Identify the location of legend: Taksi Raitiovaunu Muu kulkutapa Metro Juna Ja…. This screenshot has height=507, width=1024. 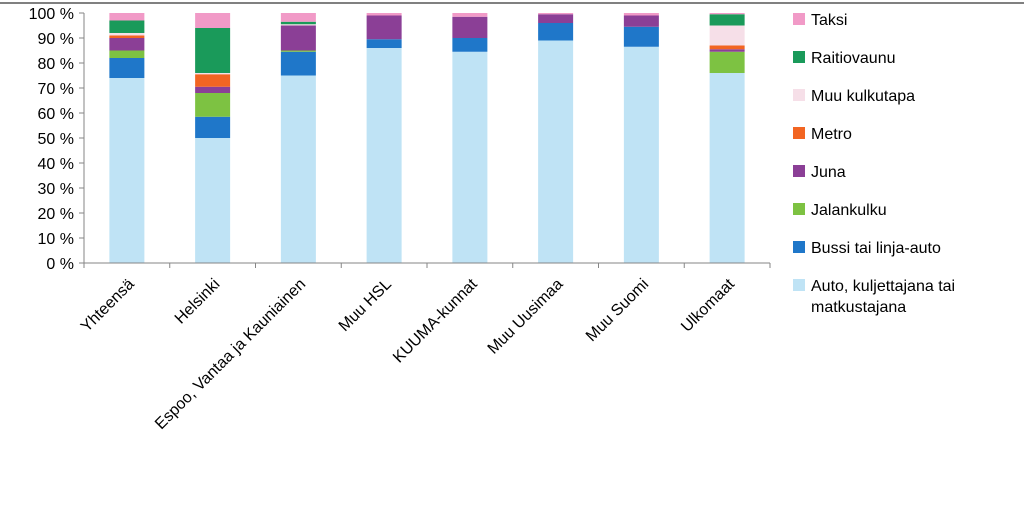
(874, 164).